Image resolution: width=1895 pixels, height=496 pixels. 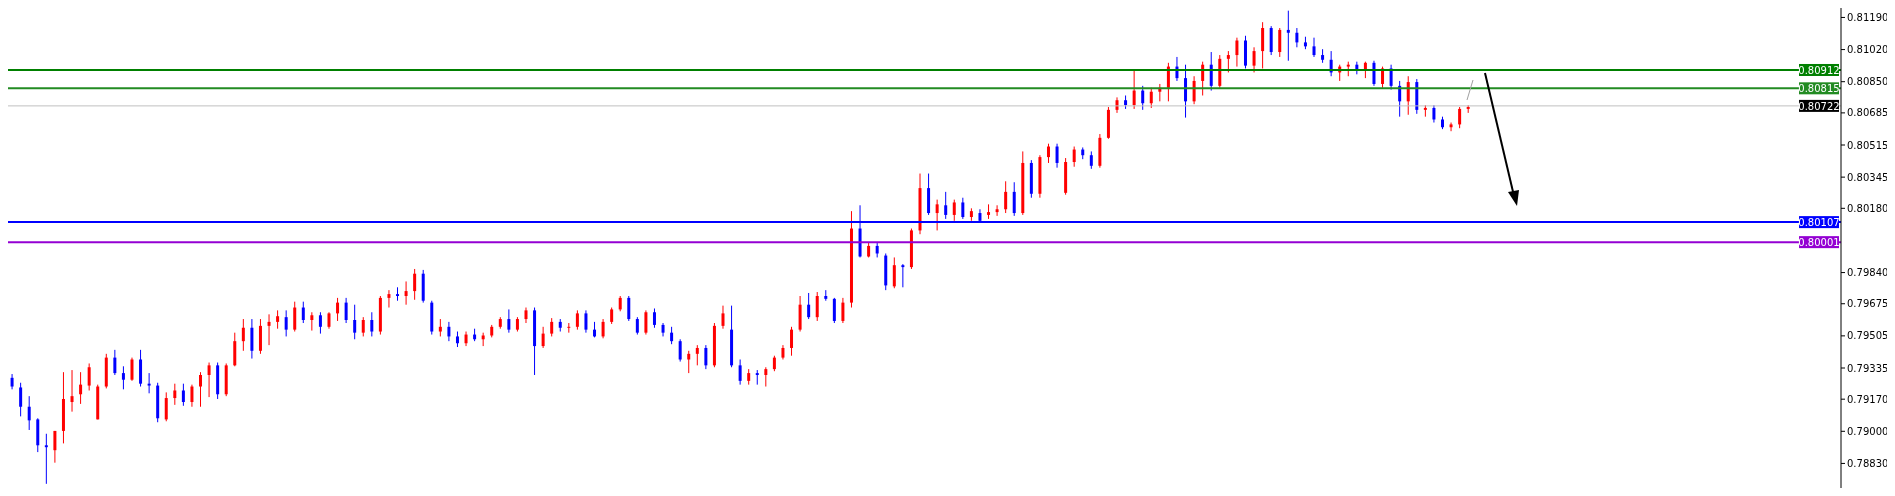 I want to click on y-tick-label: 0.79840, so click(x=1868, y=273).